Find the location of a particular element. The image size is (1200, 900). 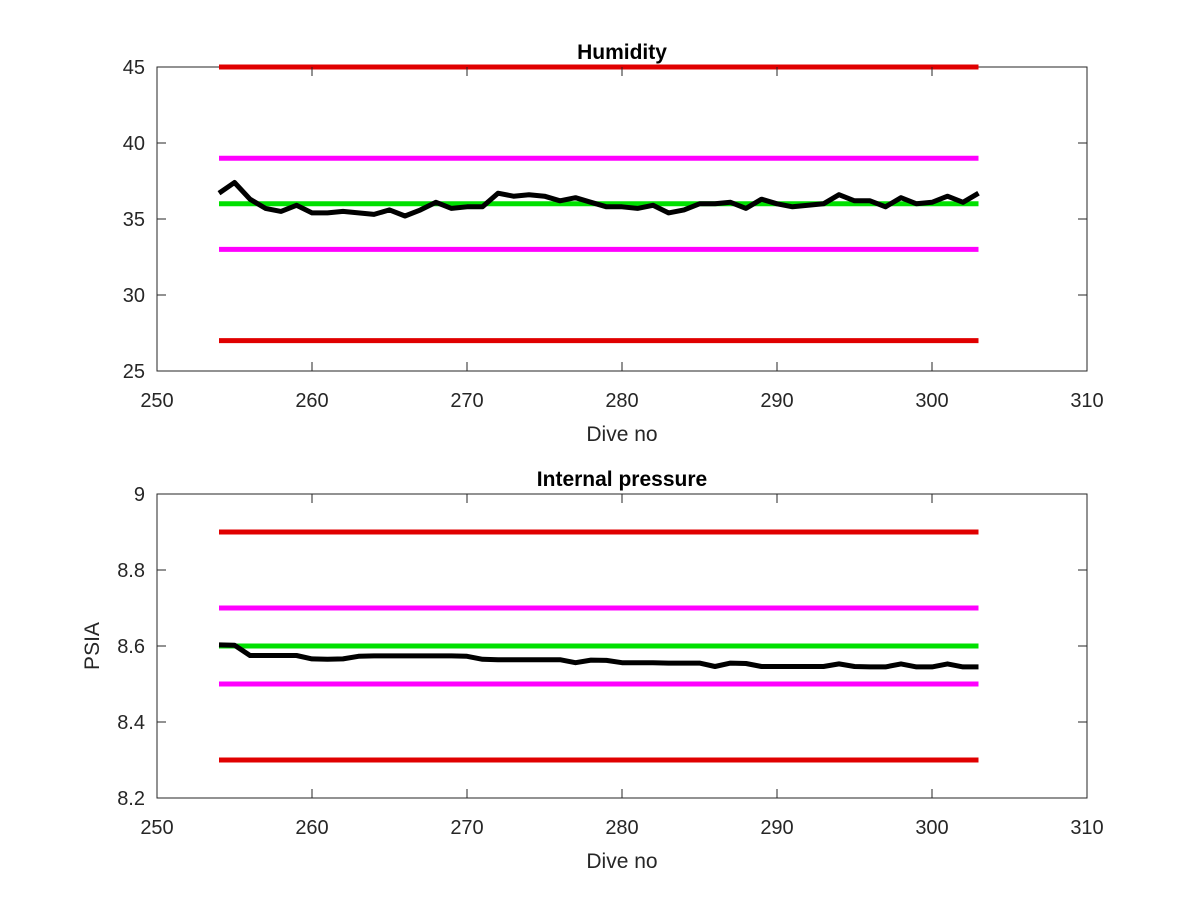

pressure-x-tick-label: 280 is located at coordinates (621, 828).